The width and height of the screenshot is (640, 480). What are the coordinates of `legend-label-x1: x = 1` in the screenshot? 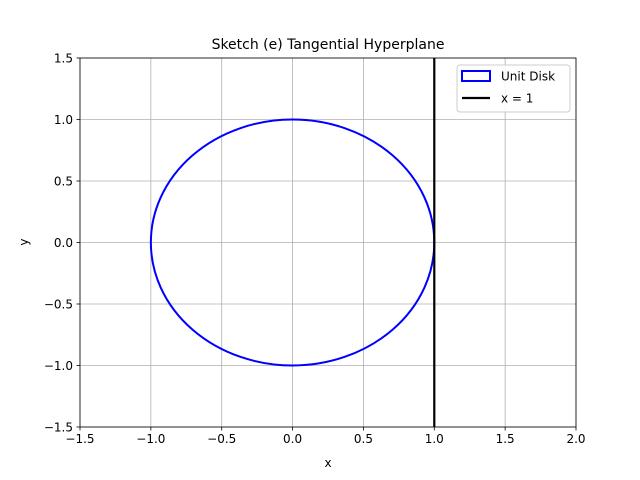 It's located at (517, 99).